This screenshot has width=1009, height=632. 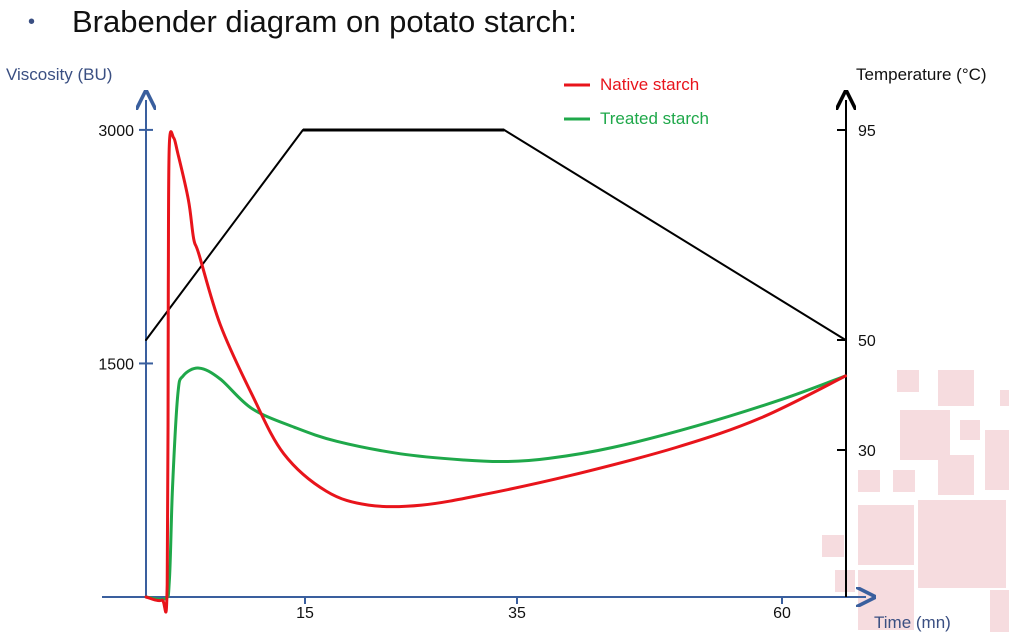 What do you see at coordinates (324, 21) in the screenshot?
I see `slide-title-text: Brabender diagram on potato starch:` at bounding box center [324, 21].